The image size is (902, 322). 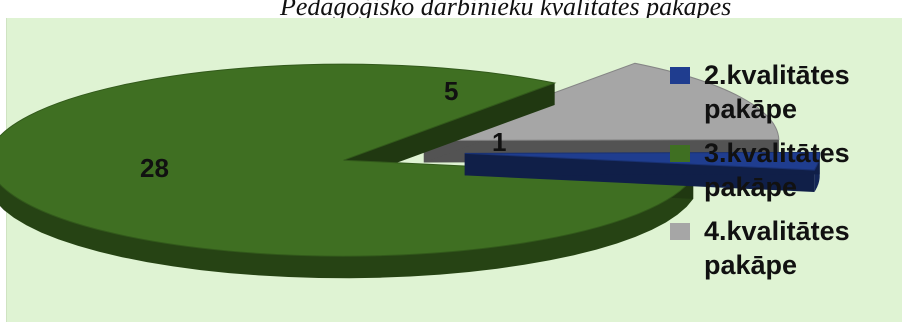 I want to click on legend-swatch-green, so click(x=680, y=153).